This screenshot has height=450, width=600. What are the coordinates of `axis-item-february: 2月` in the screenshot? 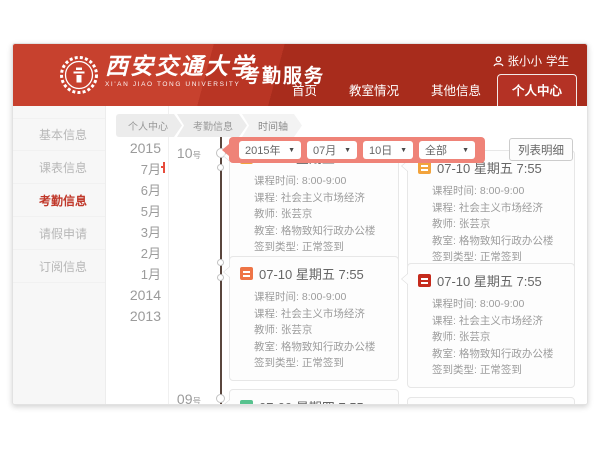 It's located at (150, 253).